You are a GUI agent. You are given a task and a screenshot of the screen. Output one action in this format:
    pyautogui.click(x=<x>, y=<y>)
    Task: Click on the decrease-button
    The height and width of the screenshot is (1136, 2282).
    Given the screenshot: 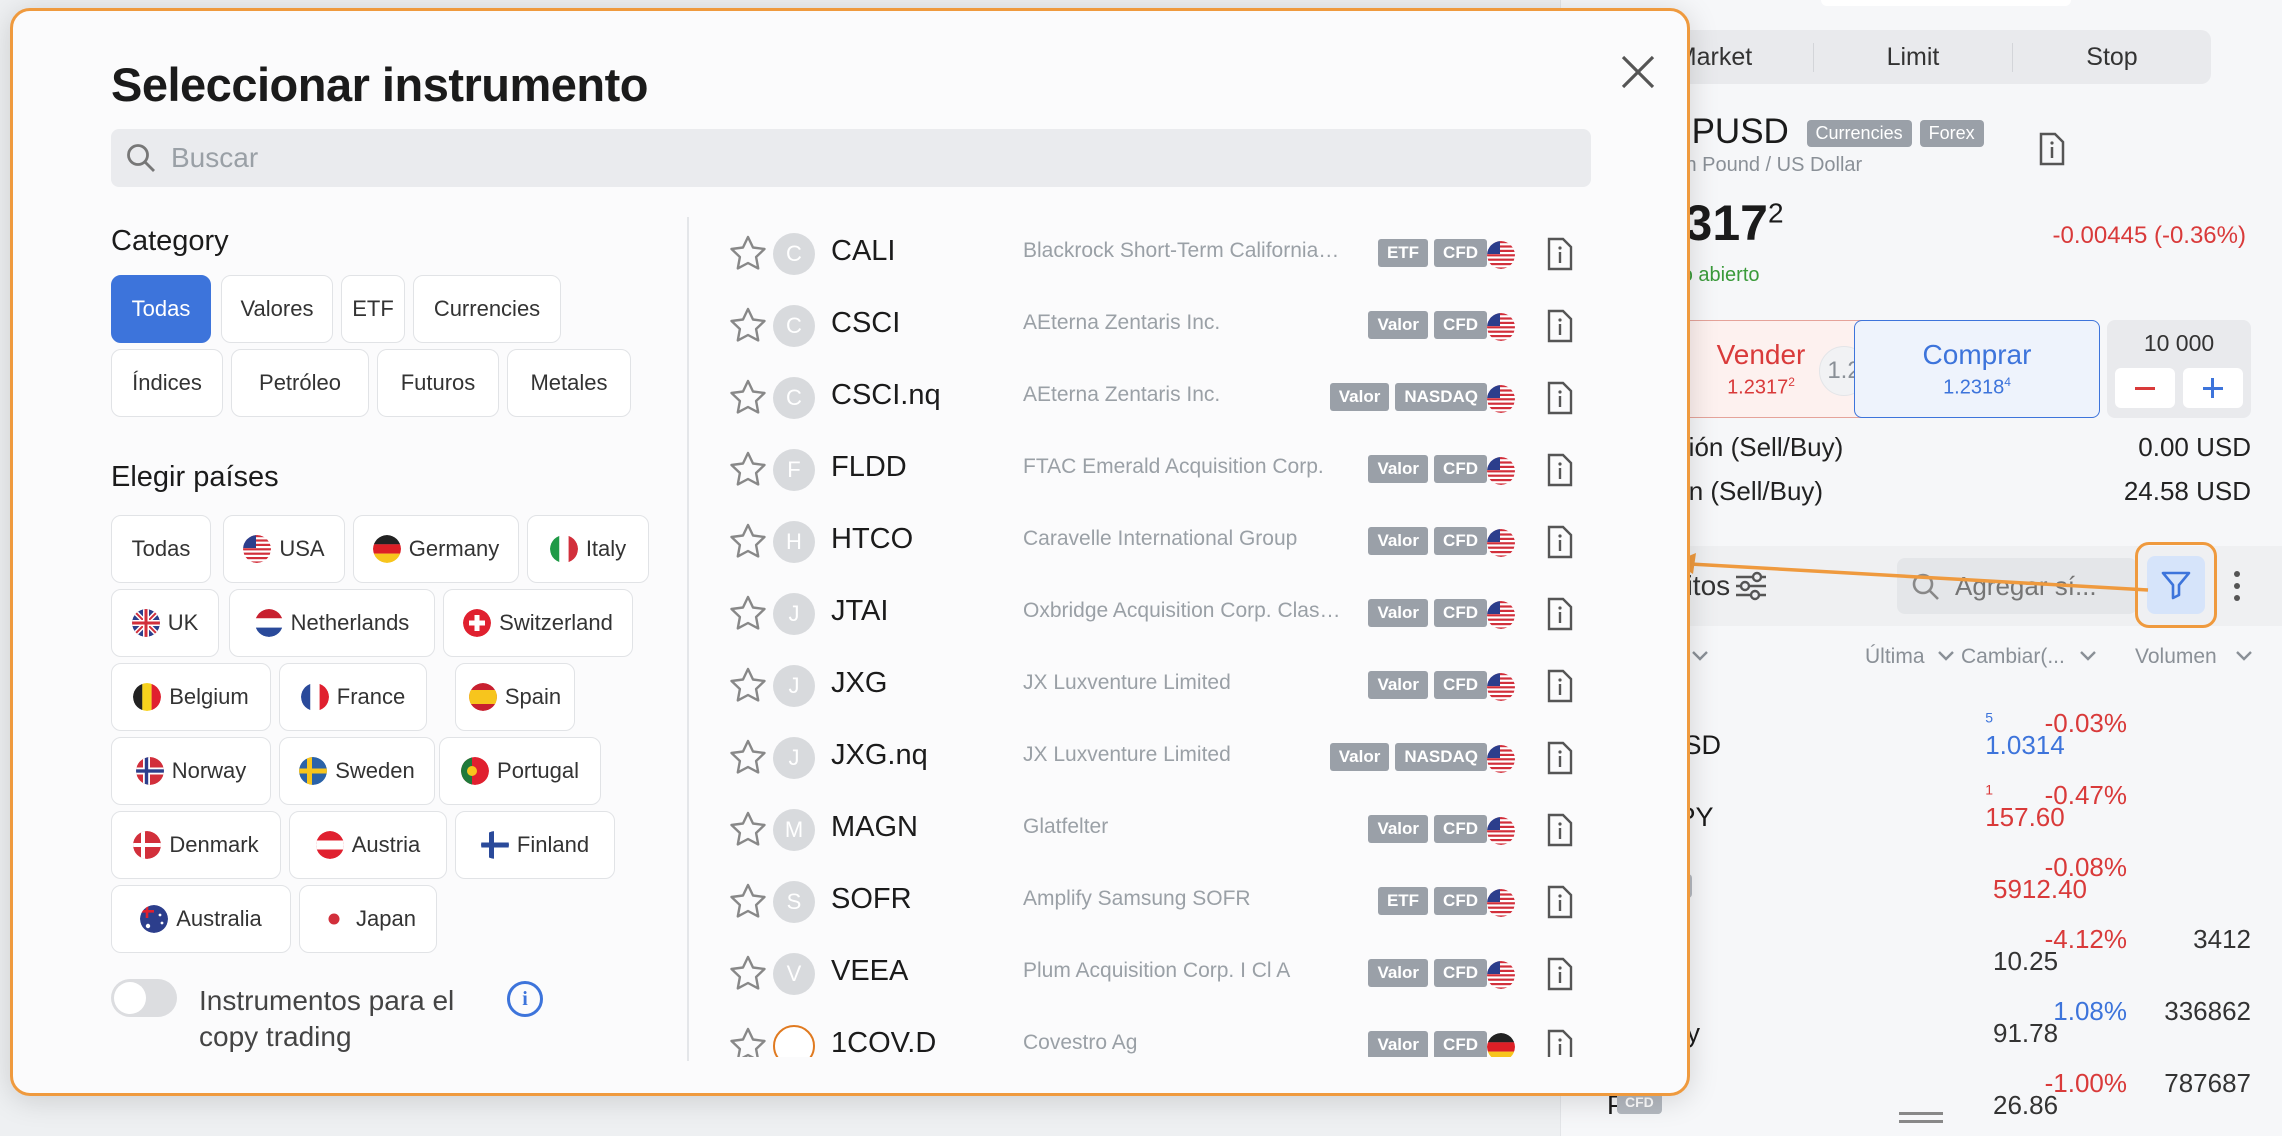 What is the action you would take?
    pyautogui.click(x=2145, y=388)
    